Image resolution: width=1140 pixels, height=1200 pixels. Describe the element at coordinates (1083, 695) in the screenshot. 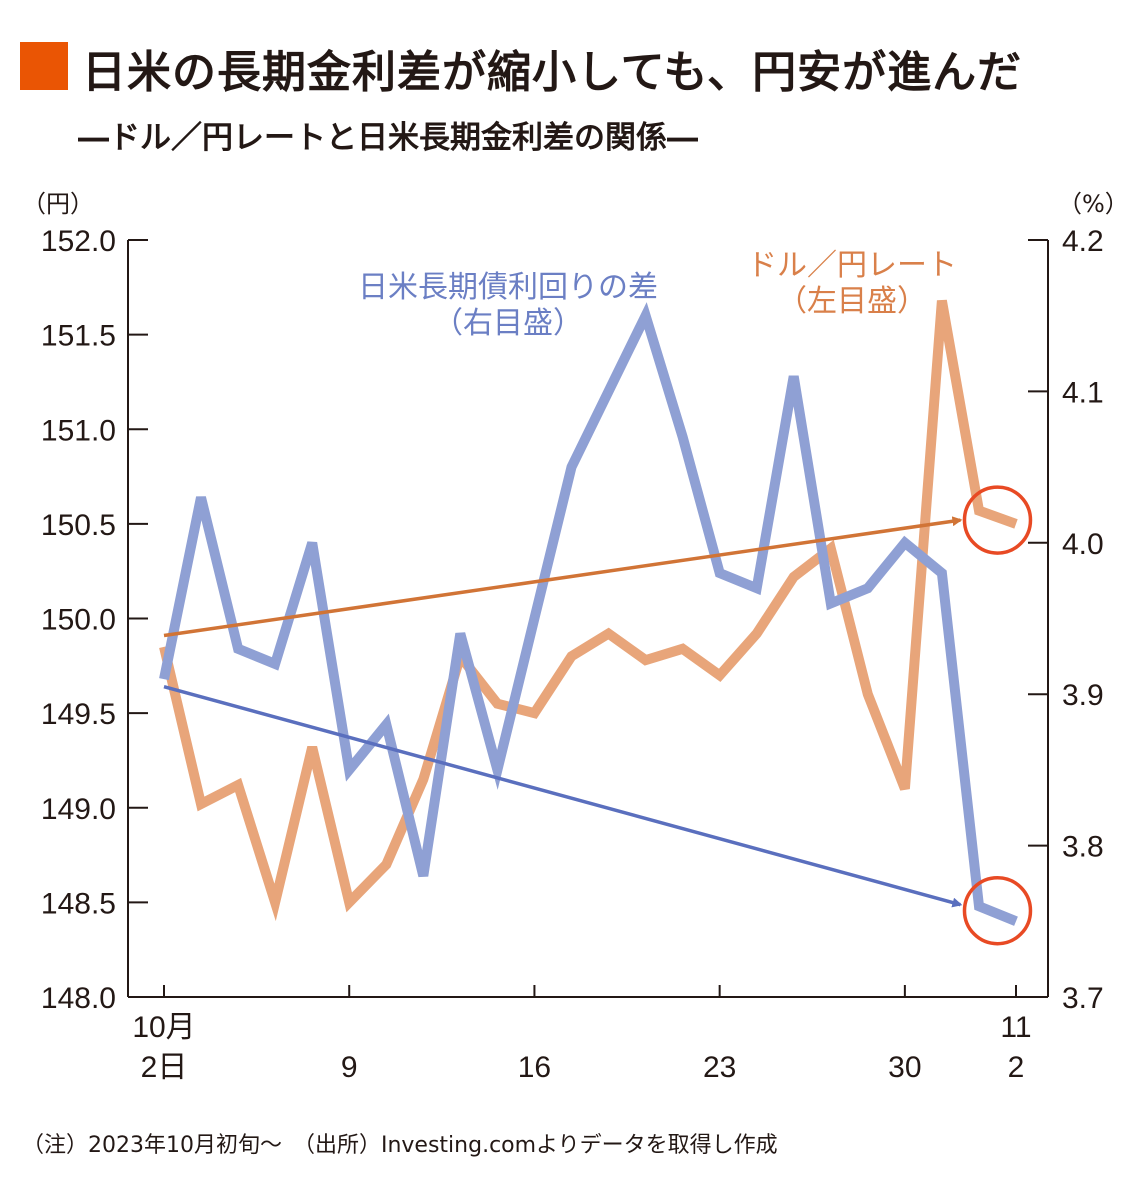

I see `right-tick-label: 3.9` at that location.